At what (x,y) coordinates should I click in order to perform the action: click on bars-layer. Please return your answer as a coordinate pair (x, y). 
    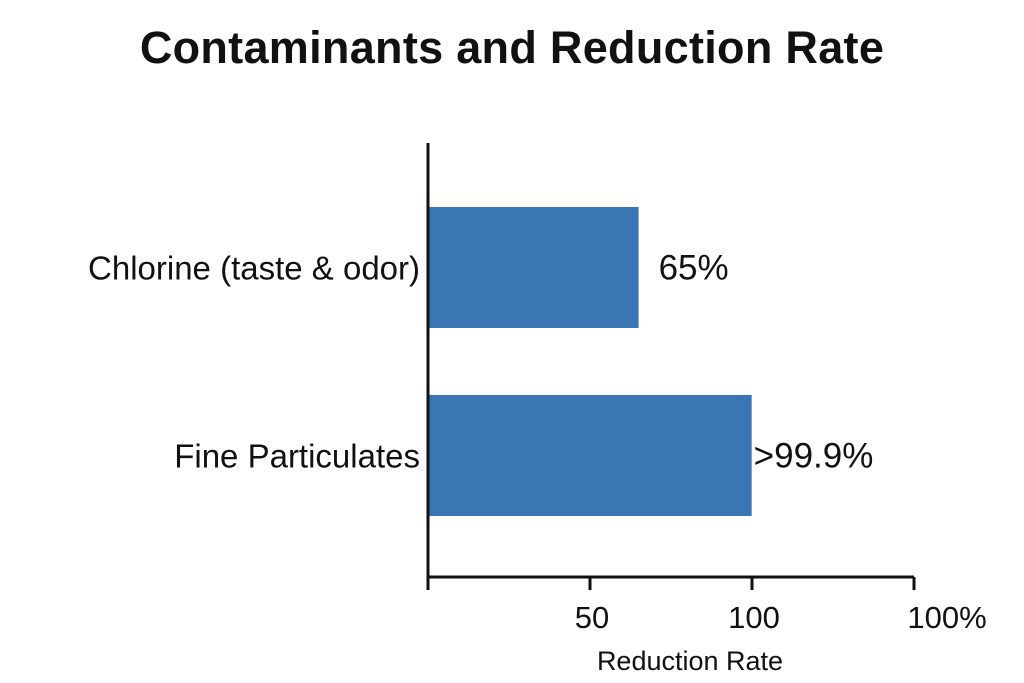
    Looking at the image, I should click on (590, 361).